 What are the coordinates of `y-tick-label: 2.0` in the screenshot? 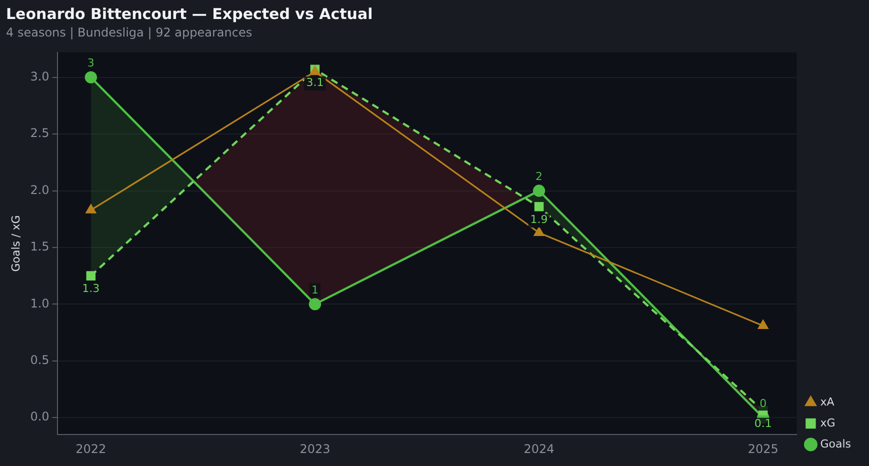 It's located at (40, 189).